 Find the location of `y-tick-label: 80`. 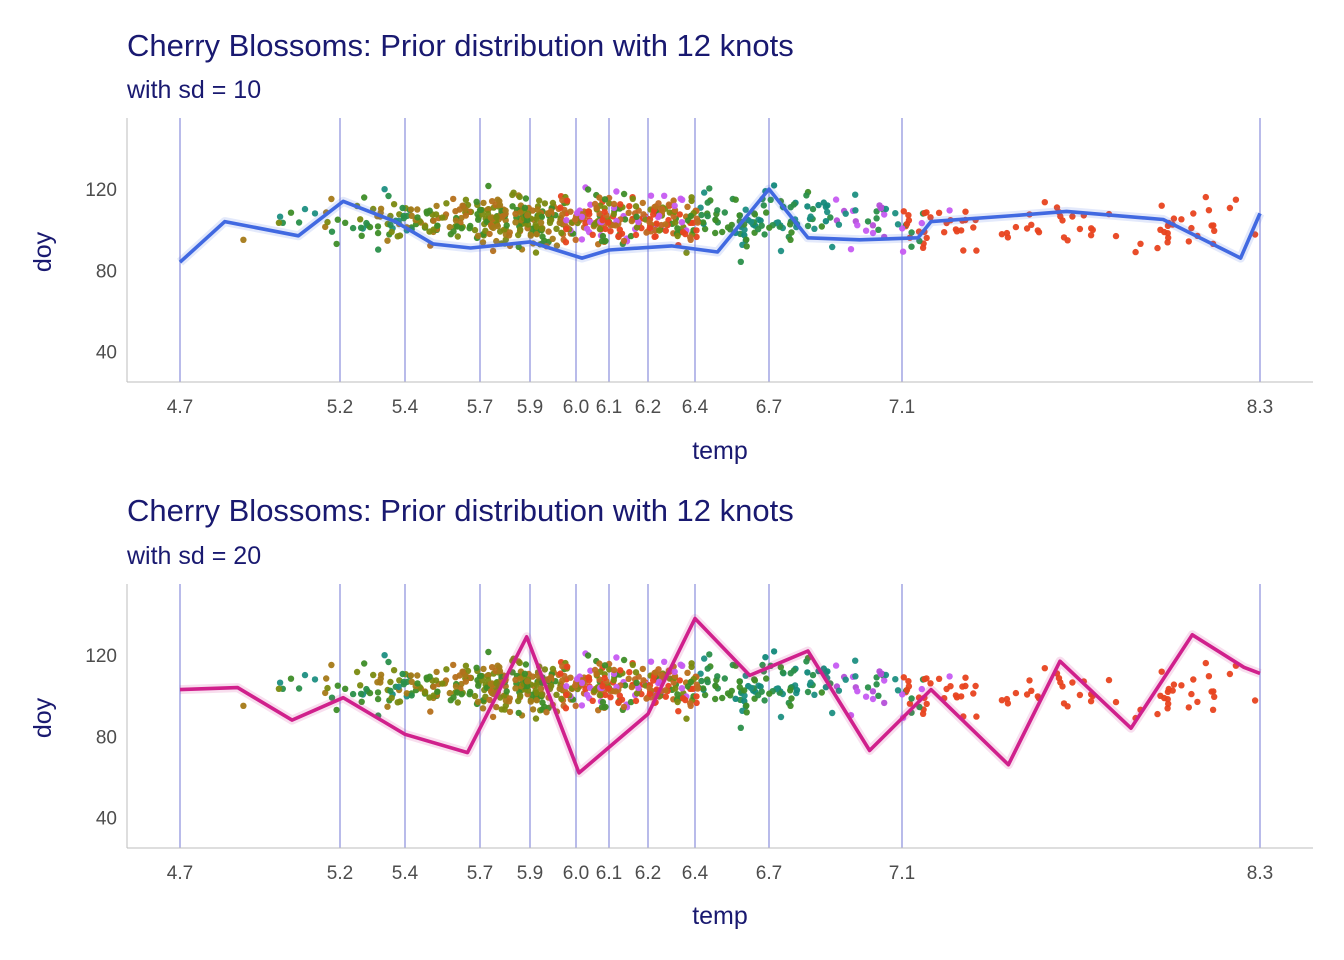

y-tick-label: 80 is located at coordinates (106, 271).